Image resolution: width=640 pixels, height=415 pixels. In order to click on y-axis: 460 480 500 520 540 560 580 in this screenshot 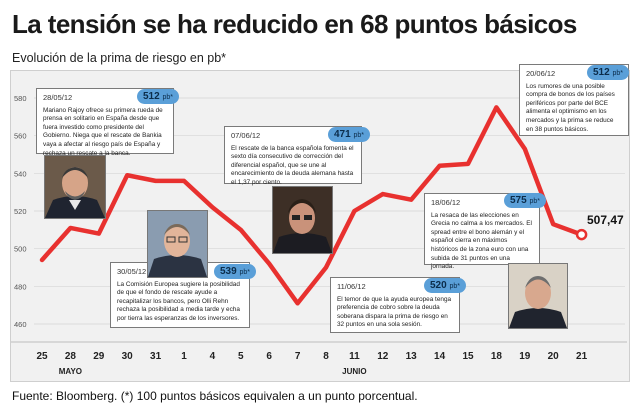, I will do `click(20, 211)`.